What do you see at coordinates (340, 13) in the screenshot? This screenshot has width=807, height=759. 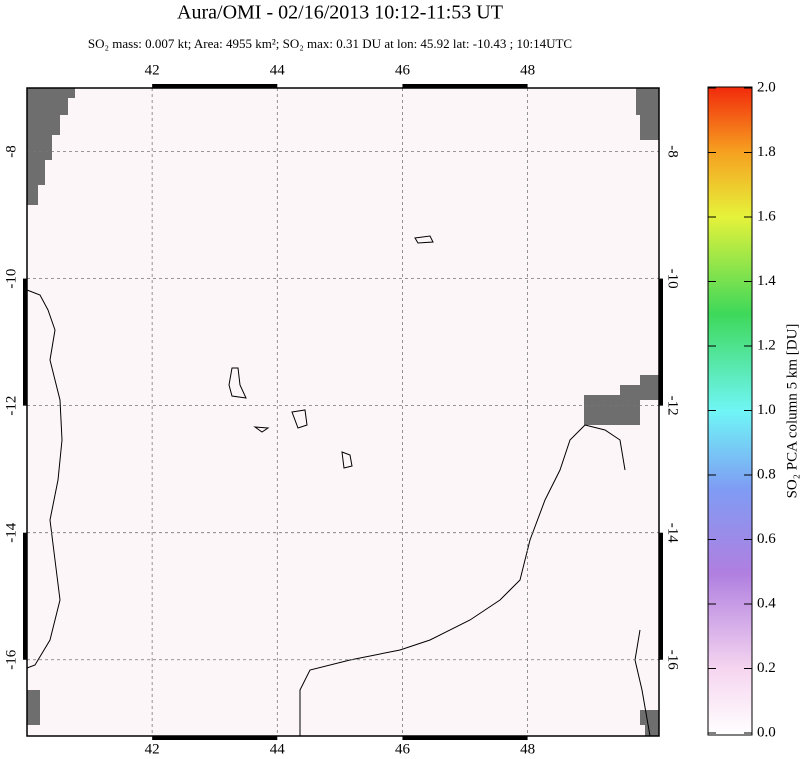 I see `title: Aura/OMI - 02/16/2013 10:12-11:53 UT` at bounding box center [340, 13].